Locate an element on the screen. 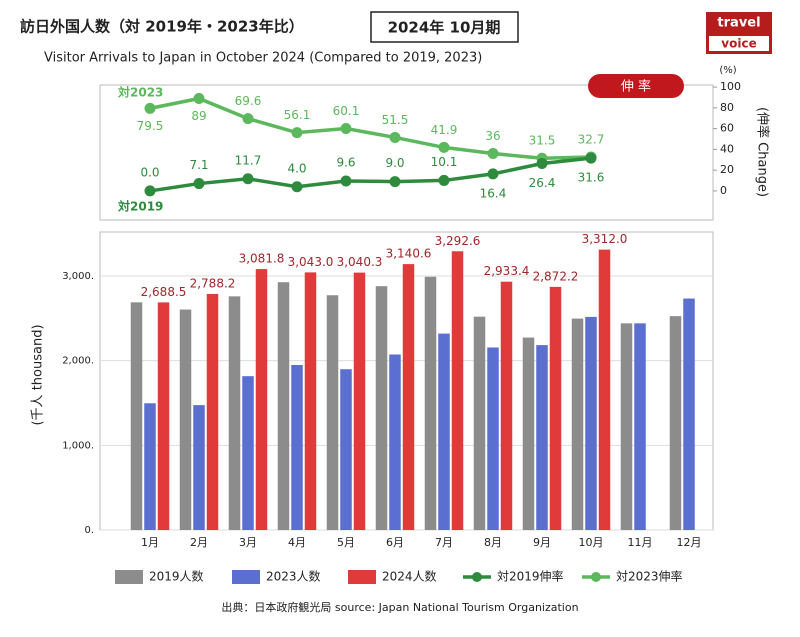 This screenshot has height=637, width=800. value-label: 10.1 is located at coordinates (444, 162).